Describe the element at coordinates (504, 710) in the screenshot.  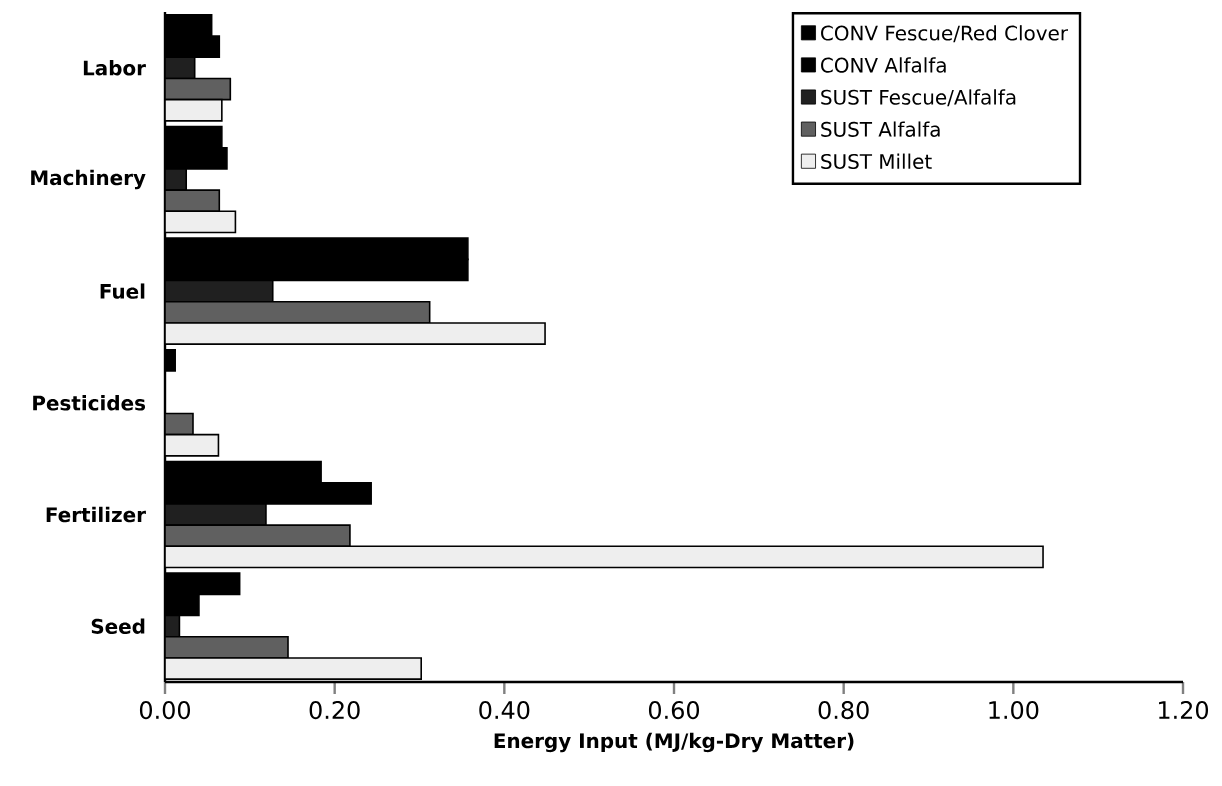
I see `x-tick-label: 0.40` at that location.